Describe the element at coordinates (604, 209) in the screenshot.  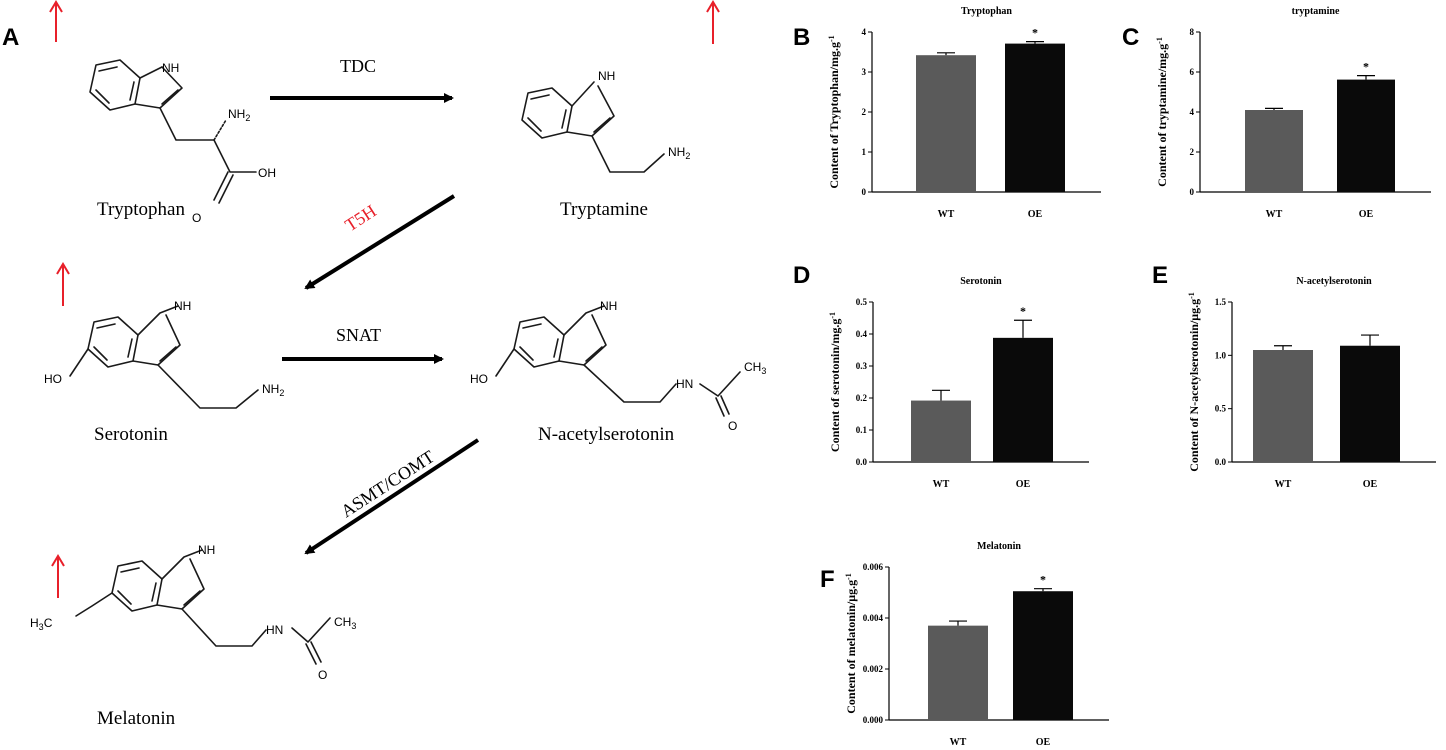
I see `compound-name-tryptamine: Tryptamine` at that location.